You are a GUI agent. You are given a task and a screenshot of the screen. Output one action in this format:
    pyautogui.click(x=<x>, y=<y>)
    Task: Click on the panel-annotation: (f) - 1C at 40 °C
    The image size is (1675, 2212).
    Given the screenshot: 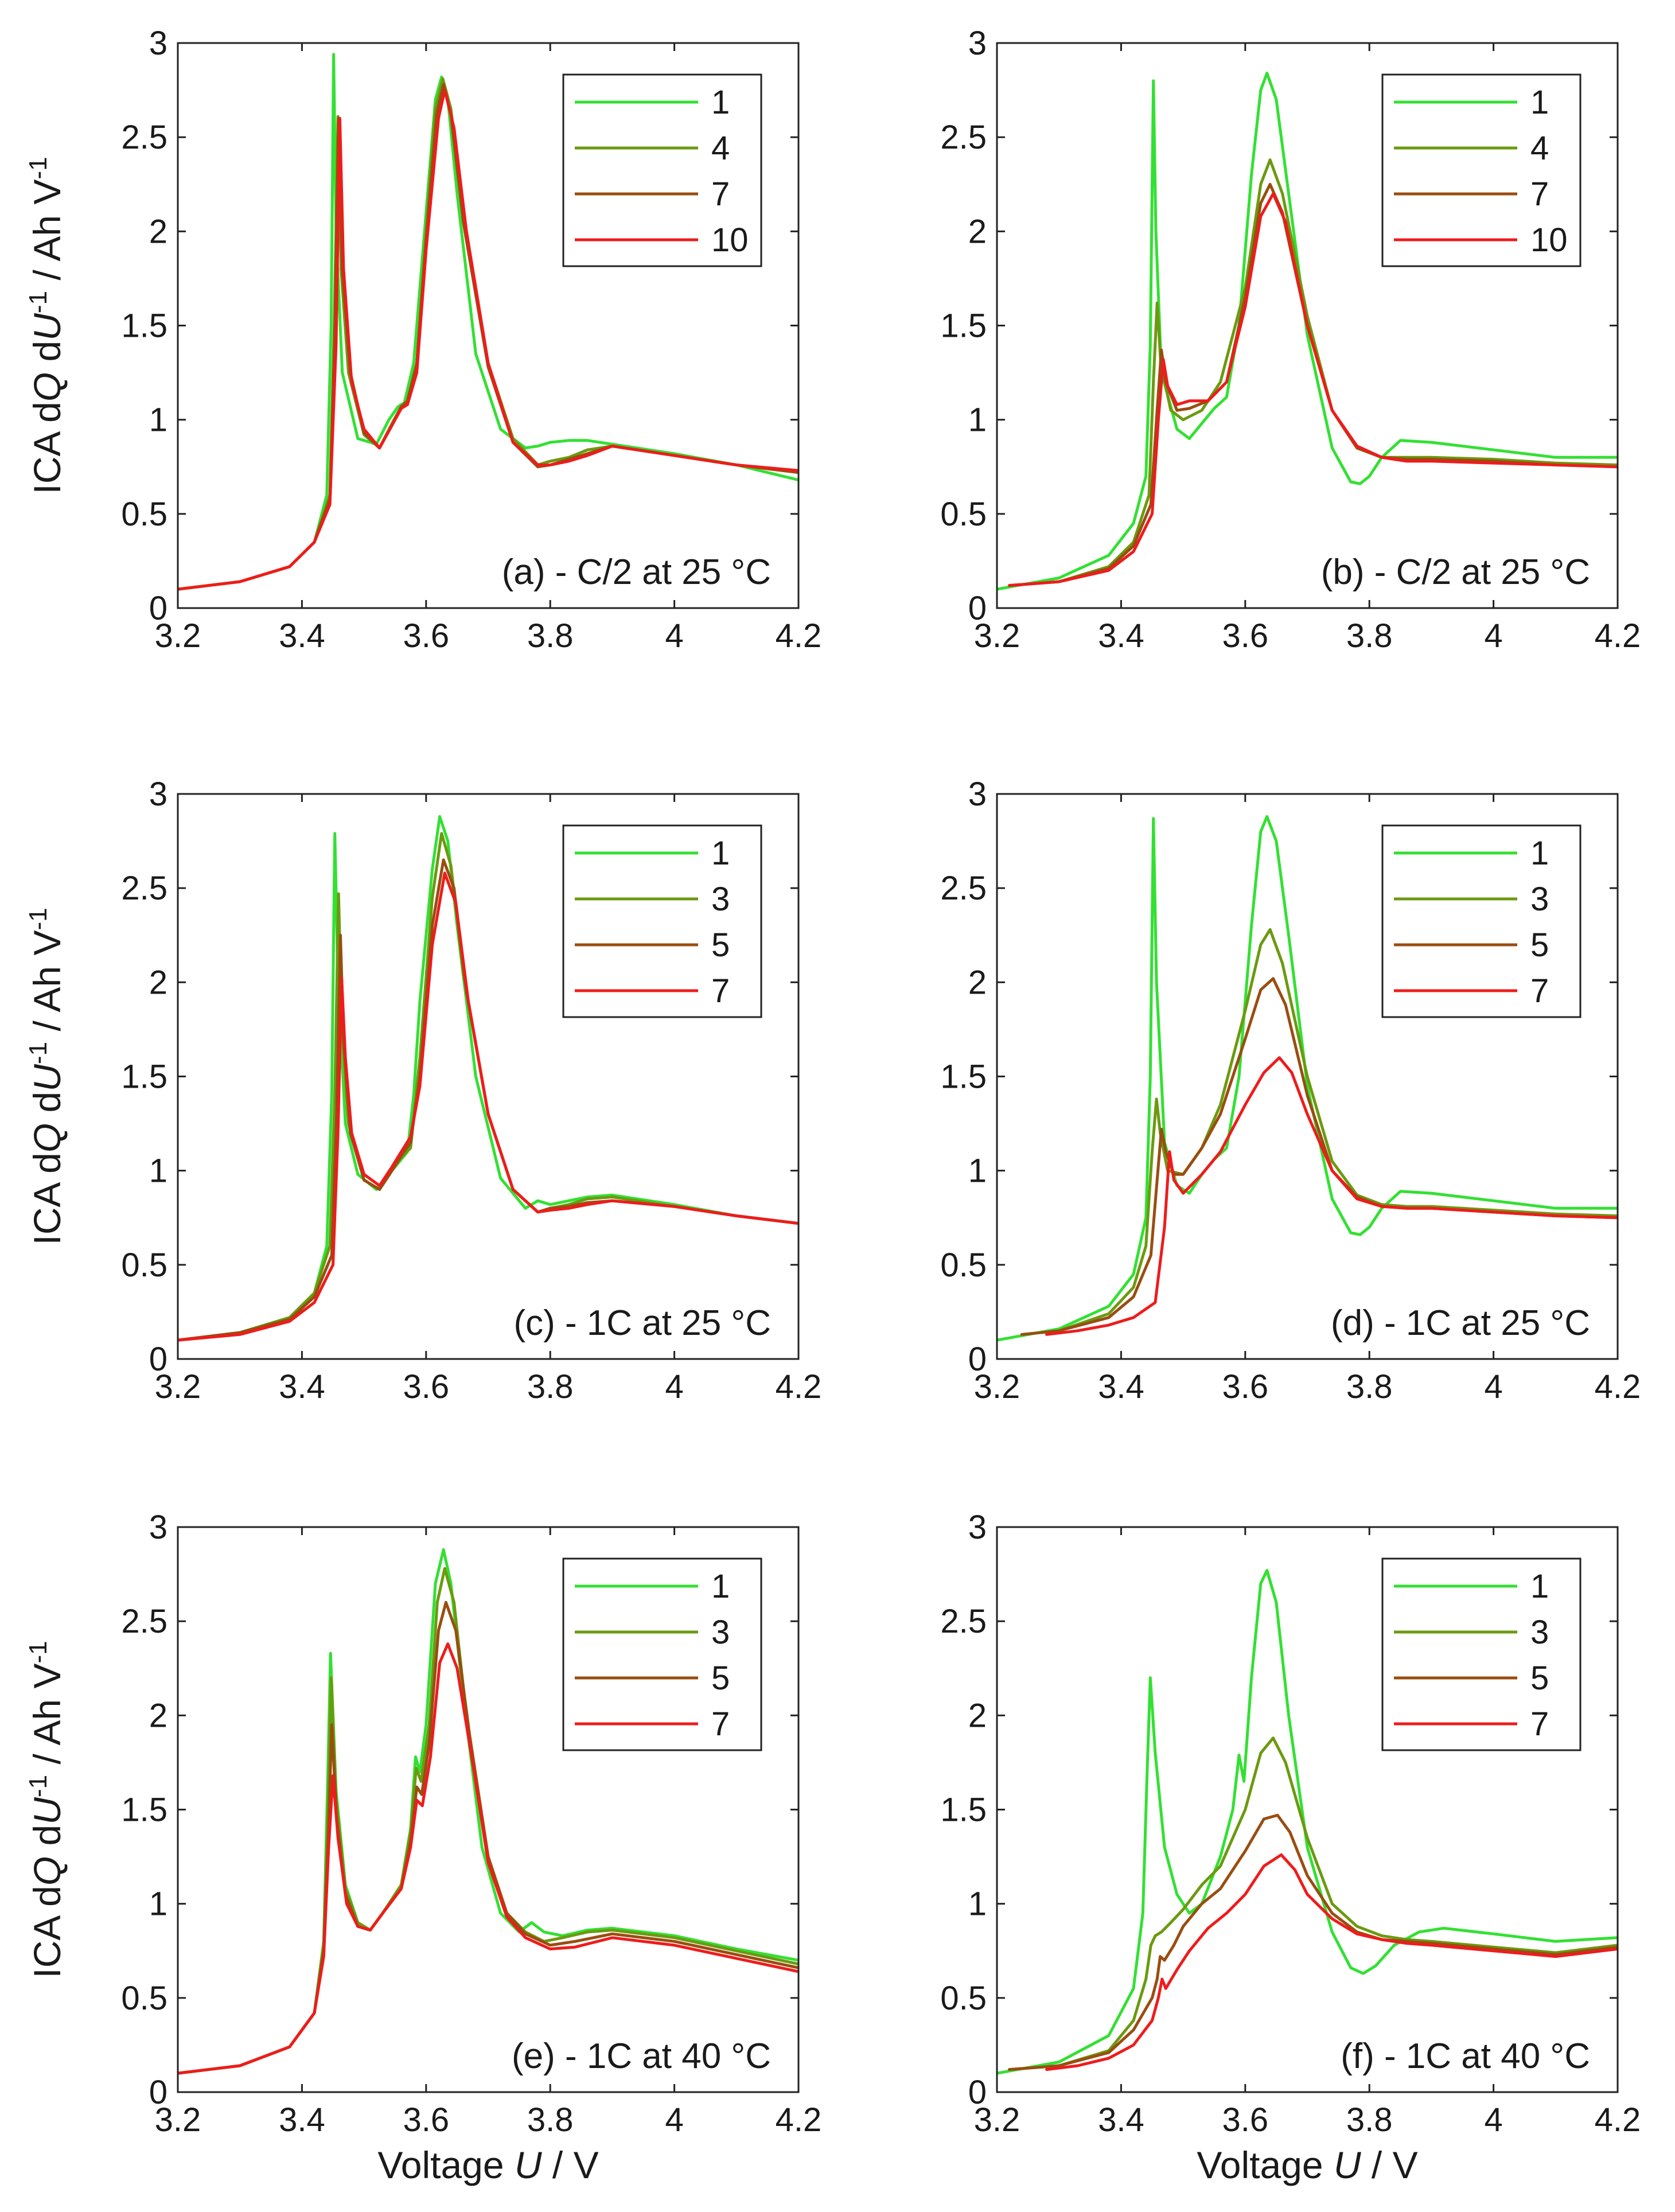 What is the action you would take?
    pyautogui.click(x=1465, y=2056)
    